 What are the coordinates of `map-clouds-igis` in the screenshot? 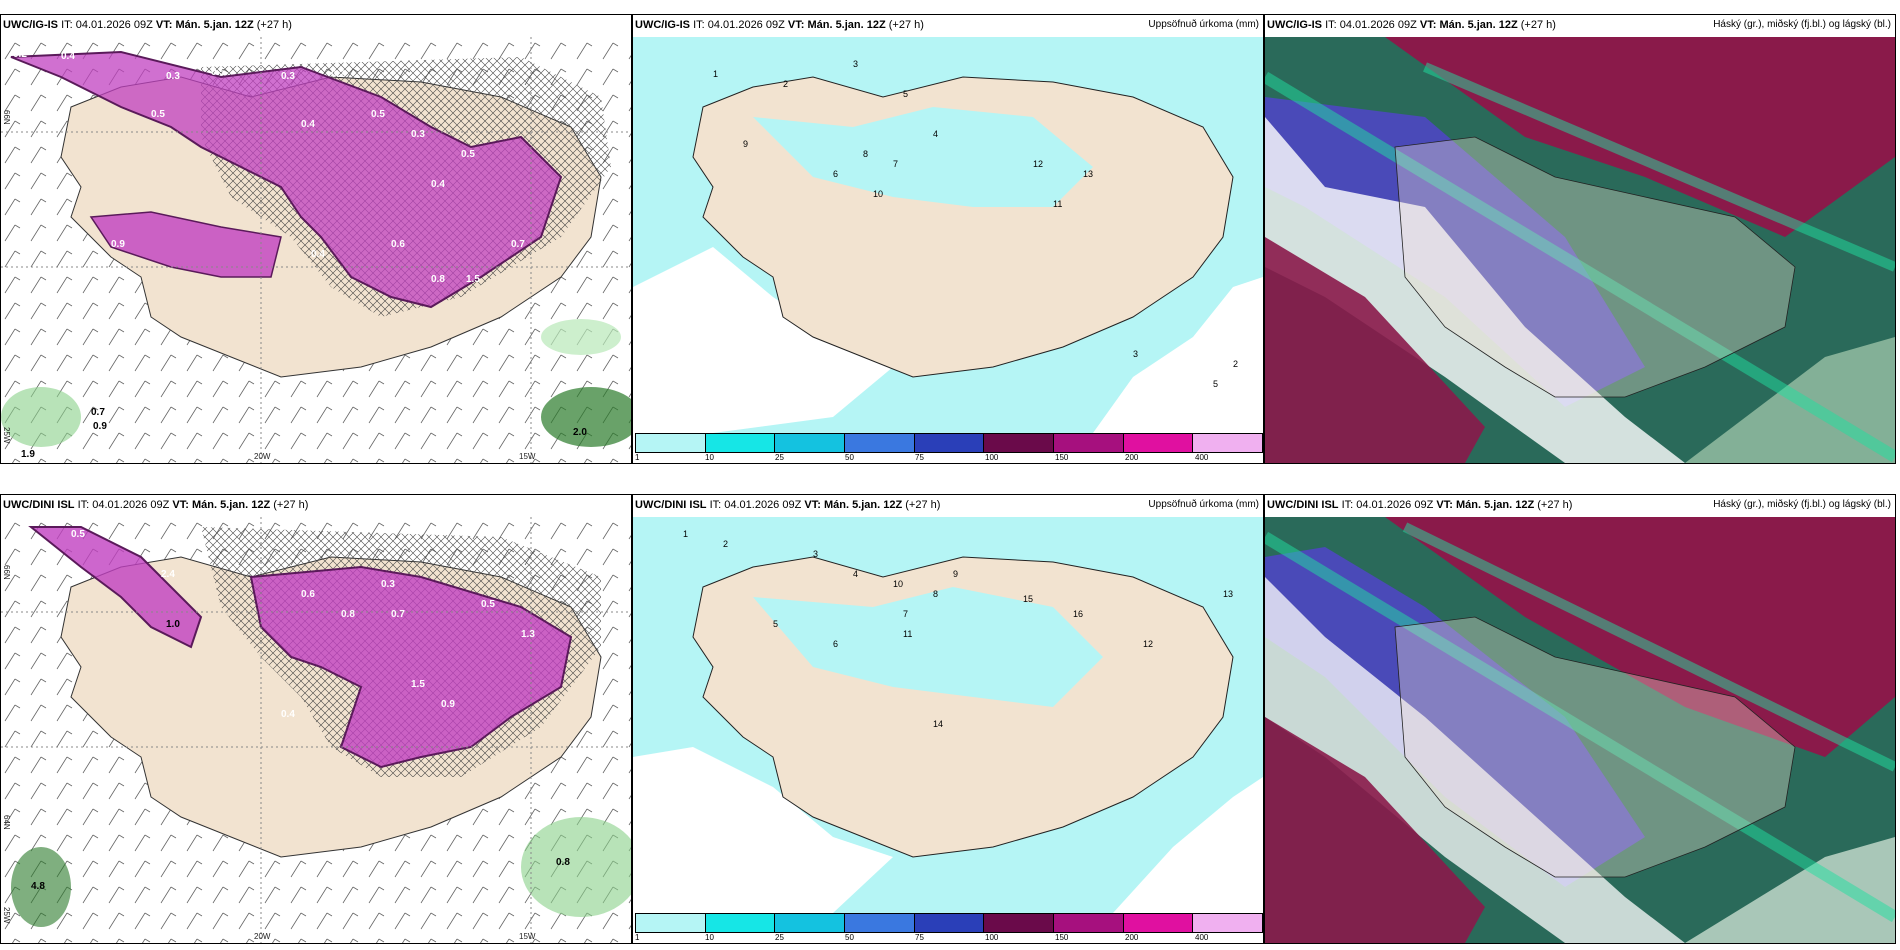 It's located at (1580, 250).